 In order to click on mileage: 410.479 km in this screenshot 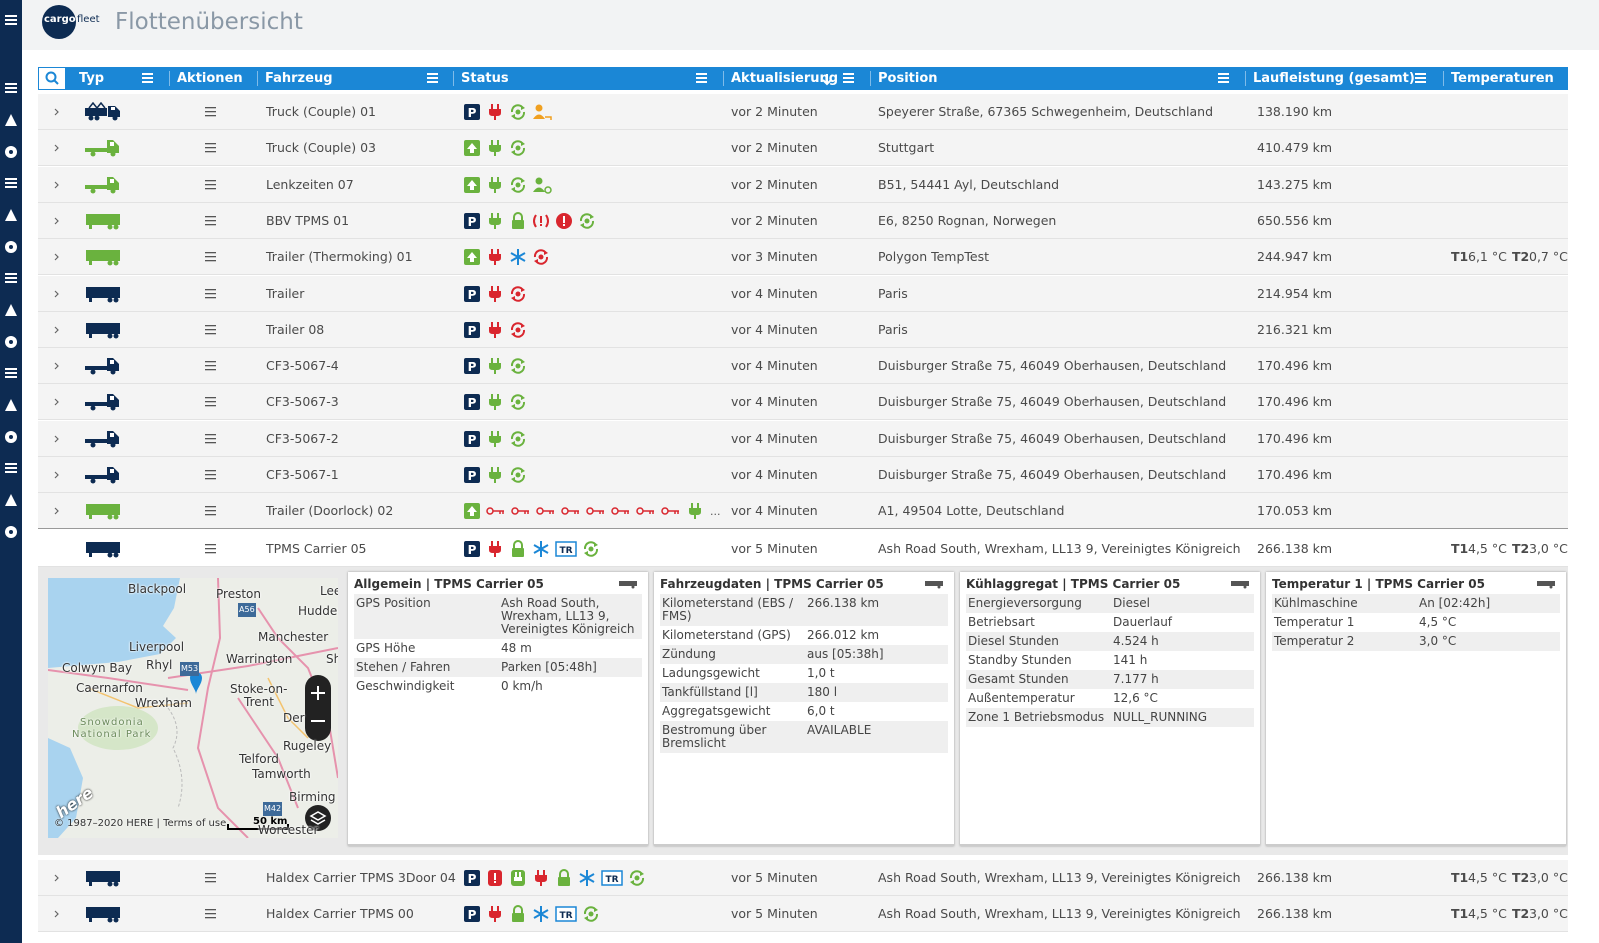, I will do `click(1295, 148)`.